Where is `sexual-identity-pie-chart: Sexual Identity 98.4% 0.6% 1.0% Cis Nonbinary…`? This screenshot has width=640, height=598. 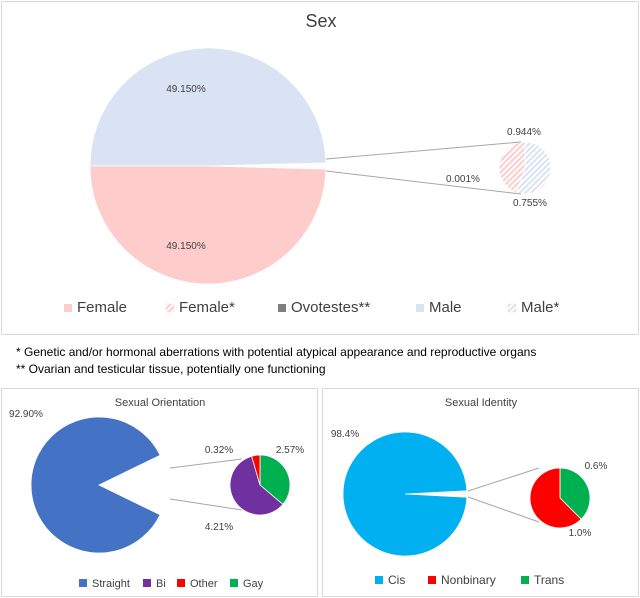
sexual-identity-pie-chart: Sexual Identity 98.4% 0.6% 1.0% Cis Nonbinary… is located at coordinates (469, 492).